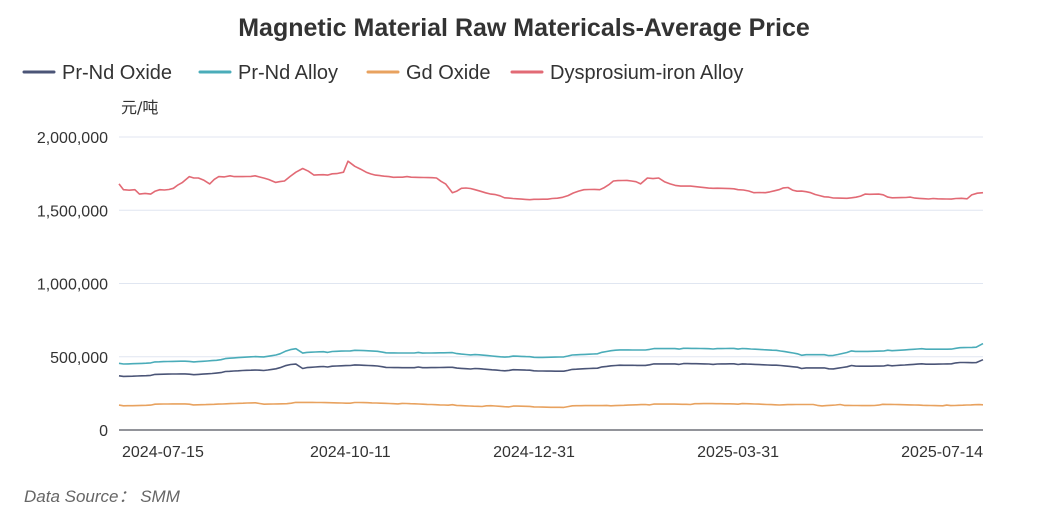 The height and width of the screenshot is (518, 1048). I want to click on legend-label-pr-nd-alloy: Pr-Nd Alloy, so click(288, 73).